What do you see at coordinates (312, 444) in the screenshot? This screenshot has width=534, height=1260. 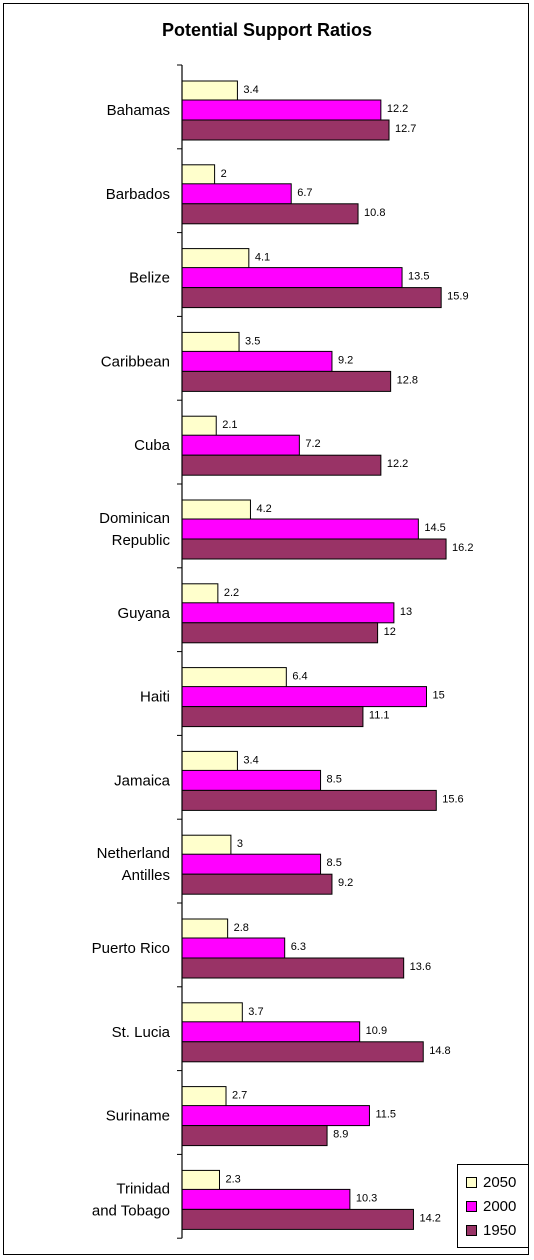 I see `value-label-2000: 7.2` at bounding box center [312, 444].